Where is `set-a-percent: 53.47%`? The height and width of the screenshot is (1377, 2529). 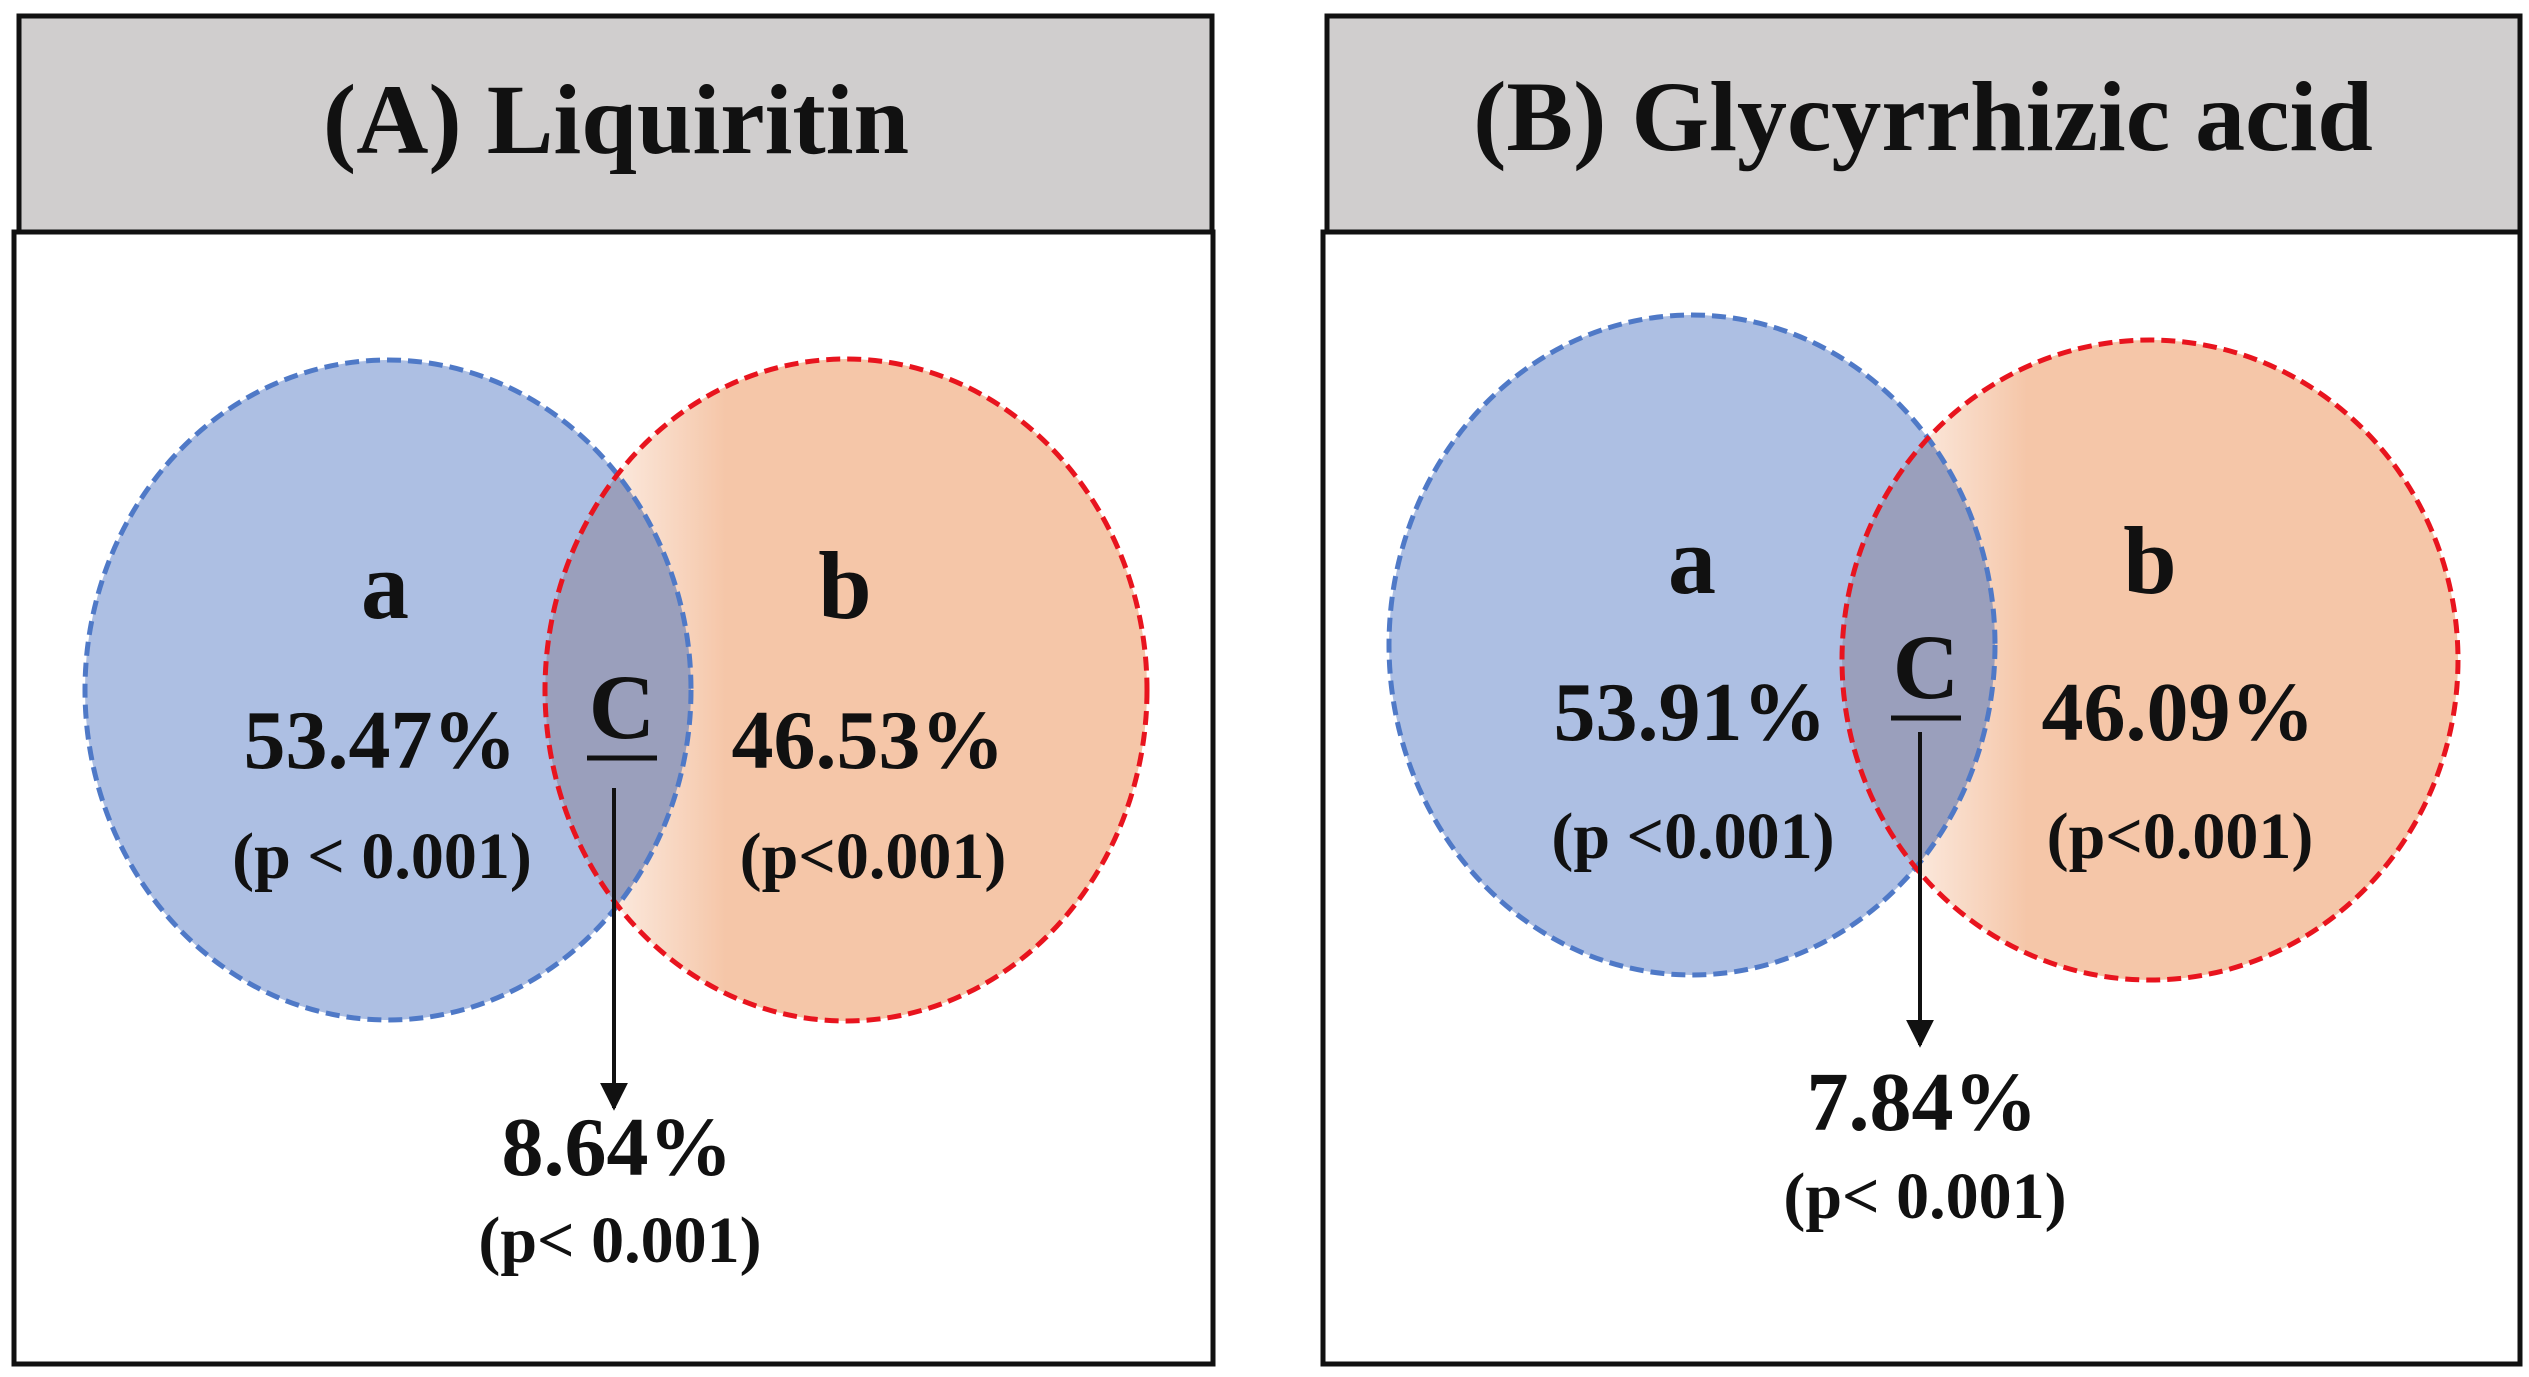
set-a-percent: 53.47% is located at coordinates (380, 740).